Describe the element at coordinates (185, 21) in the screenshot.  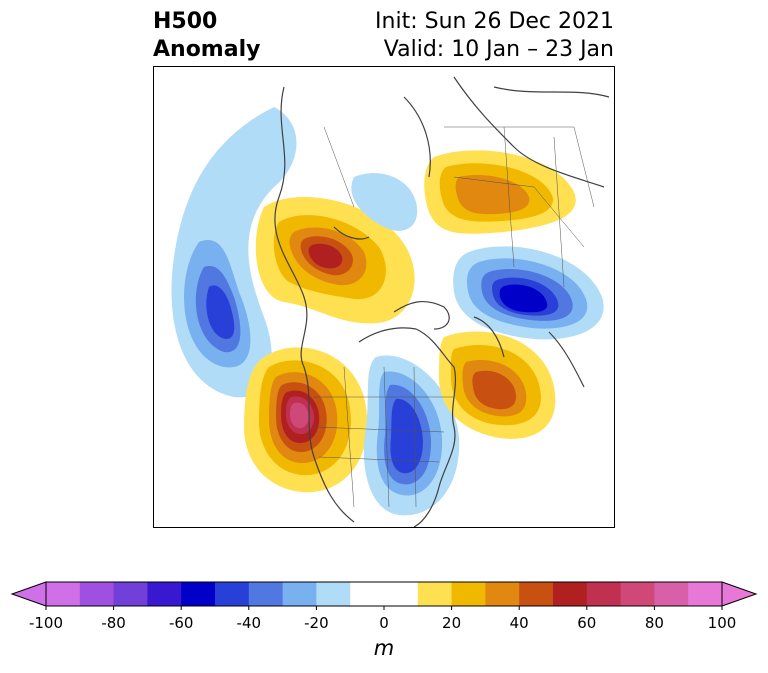
I see `title-variable: H500` at that location.